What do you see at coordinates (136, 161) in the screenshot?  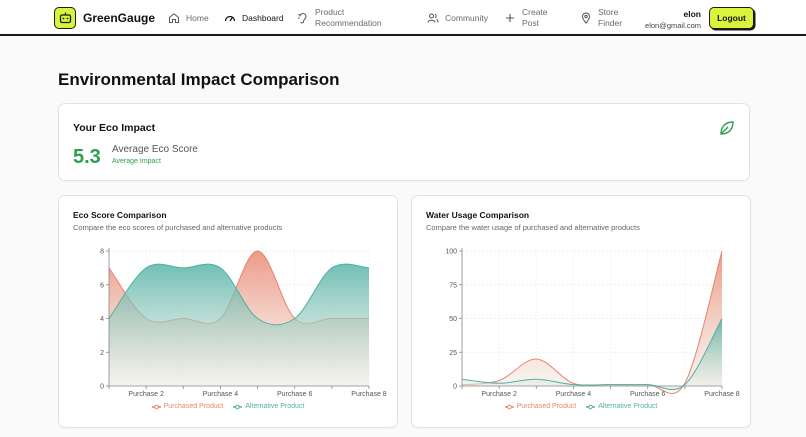 I see `eco-score-sublabel: Average Impact` at bounding box center [136, 161].